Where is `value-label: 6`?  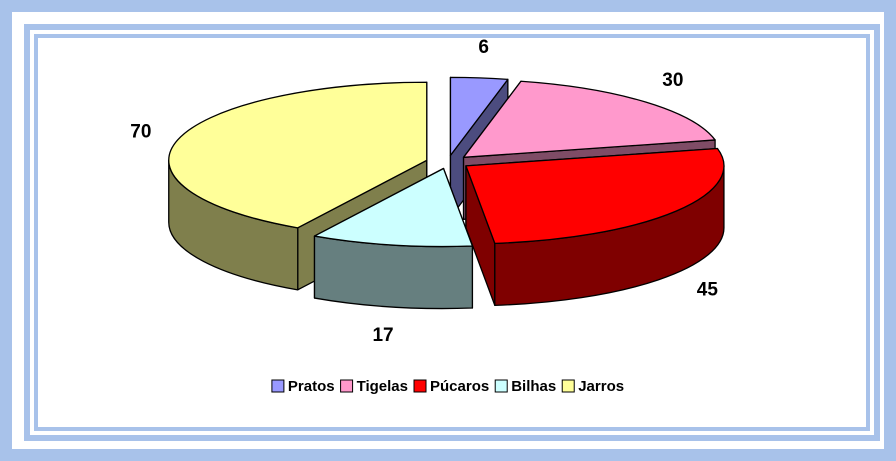
value-label: 6 is located at coordinates (483, 47).